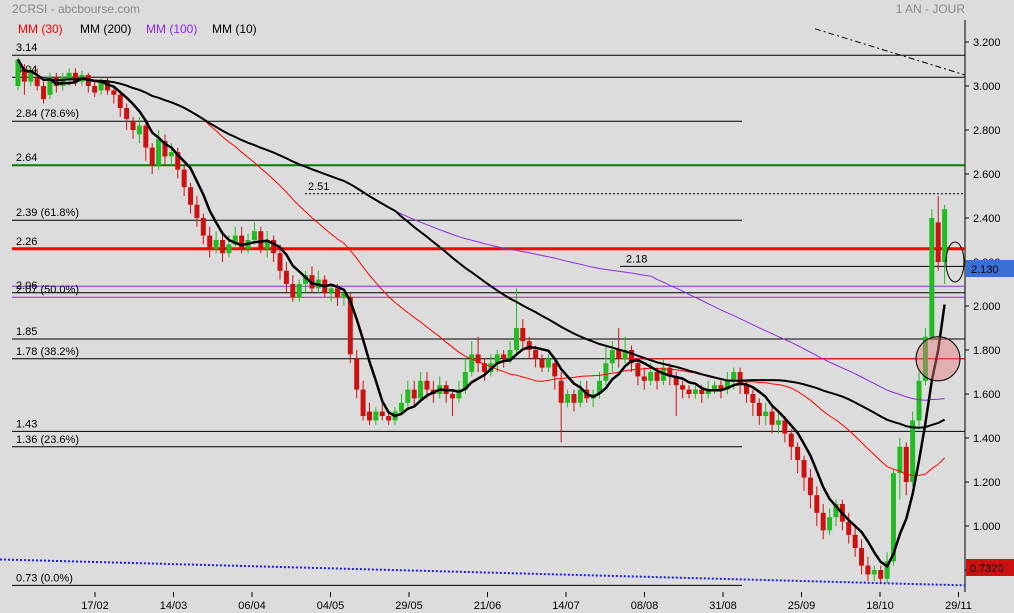  Describe the element at coordinates (47, 440) in the screenshot. I see `level-label: 1.36 (23.6%)` at that location.